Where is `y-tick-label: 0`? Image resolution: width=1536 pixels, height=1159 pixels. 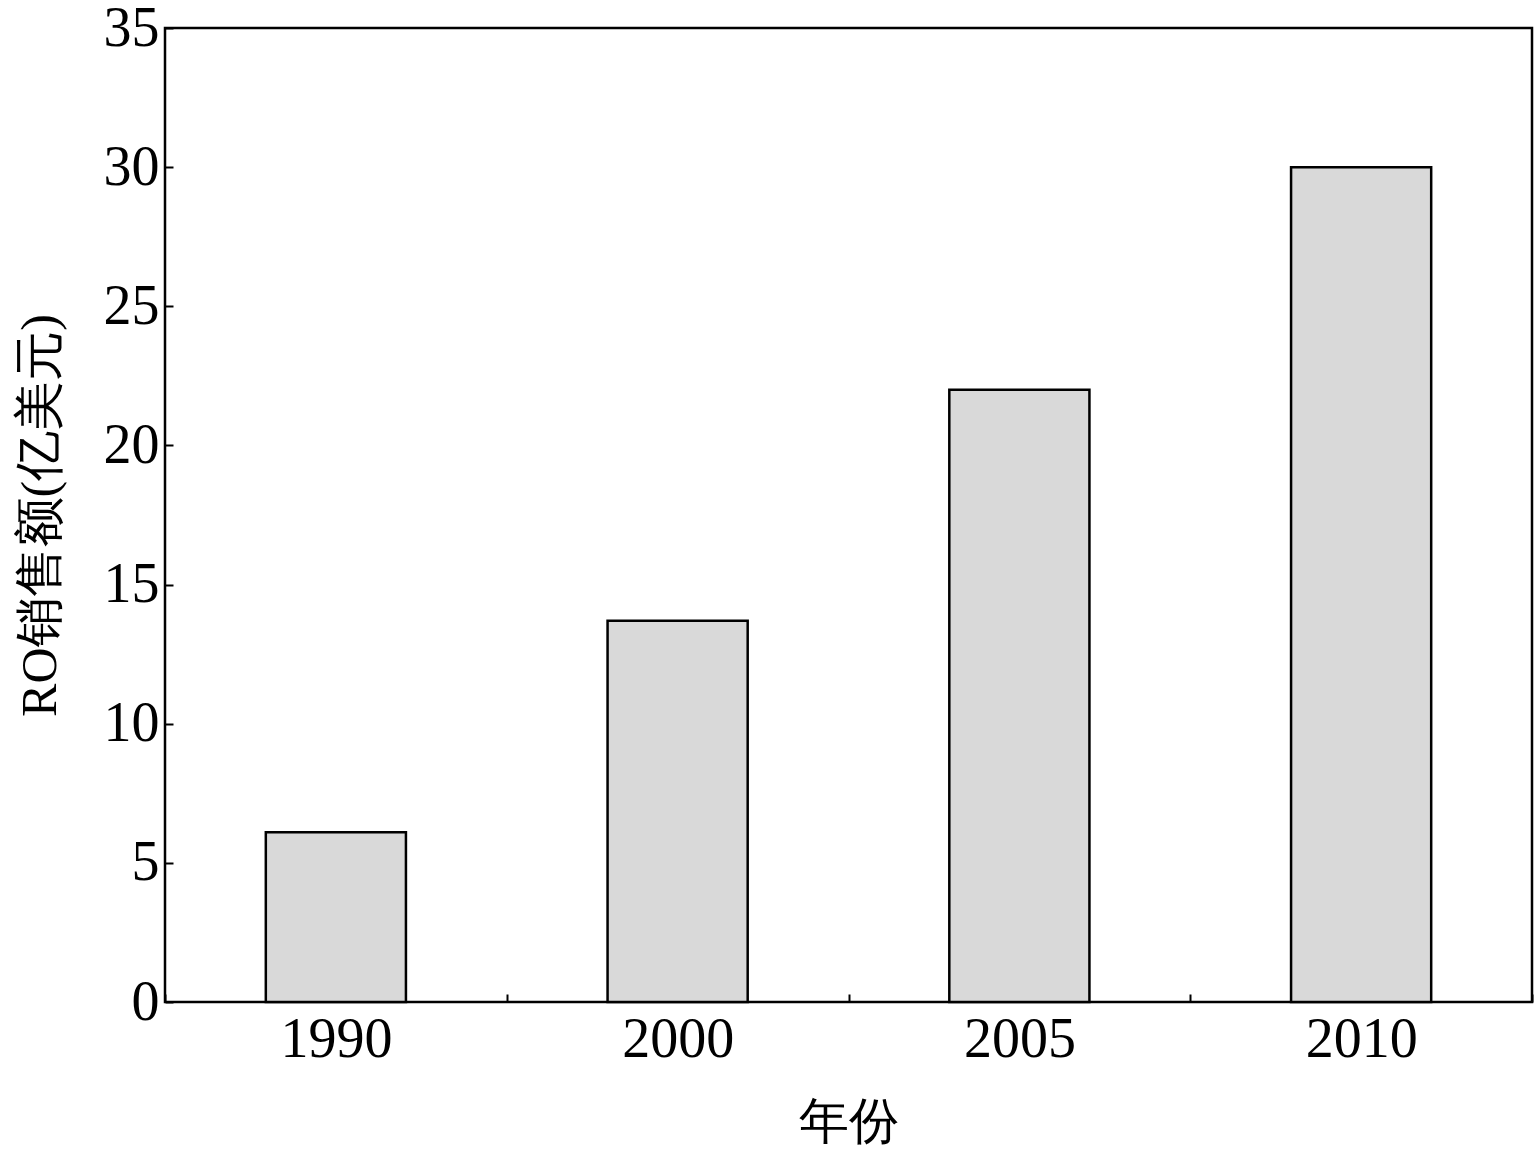 y-tick-label: 0 is located at coordinates (145, 1000).